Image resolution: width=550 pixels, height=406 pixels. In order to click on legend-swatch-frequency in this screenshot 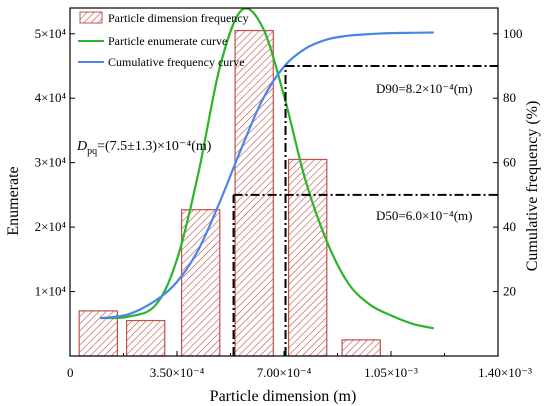, I will do `click(91, 17)`.